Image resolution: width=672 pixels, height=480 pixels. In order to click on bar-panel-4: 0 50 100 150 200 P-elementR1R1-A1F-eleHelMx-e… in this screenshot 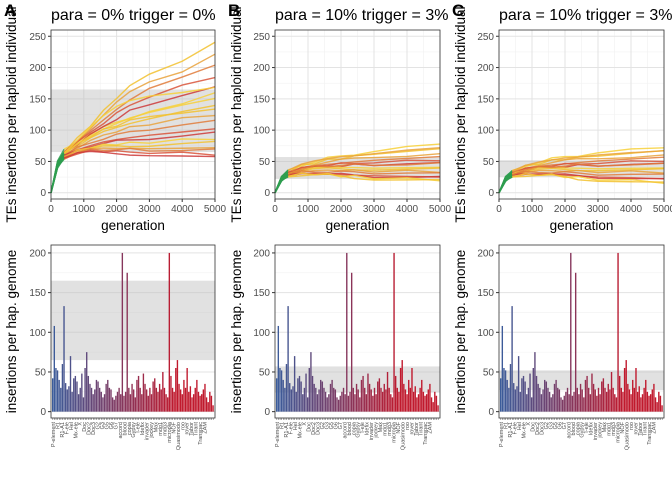, I will do `click(335, 347)`.